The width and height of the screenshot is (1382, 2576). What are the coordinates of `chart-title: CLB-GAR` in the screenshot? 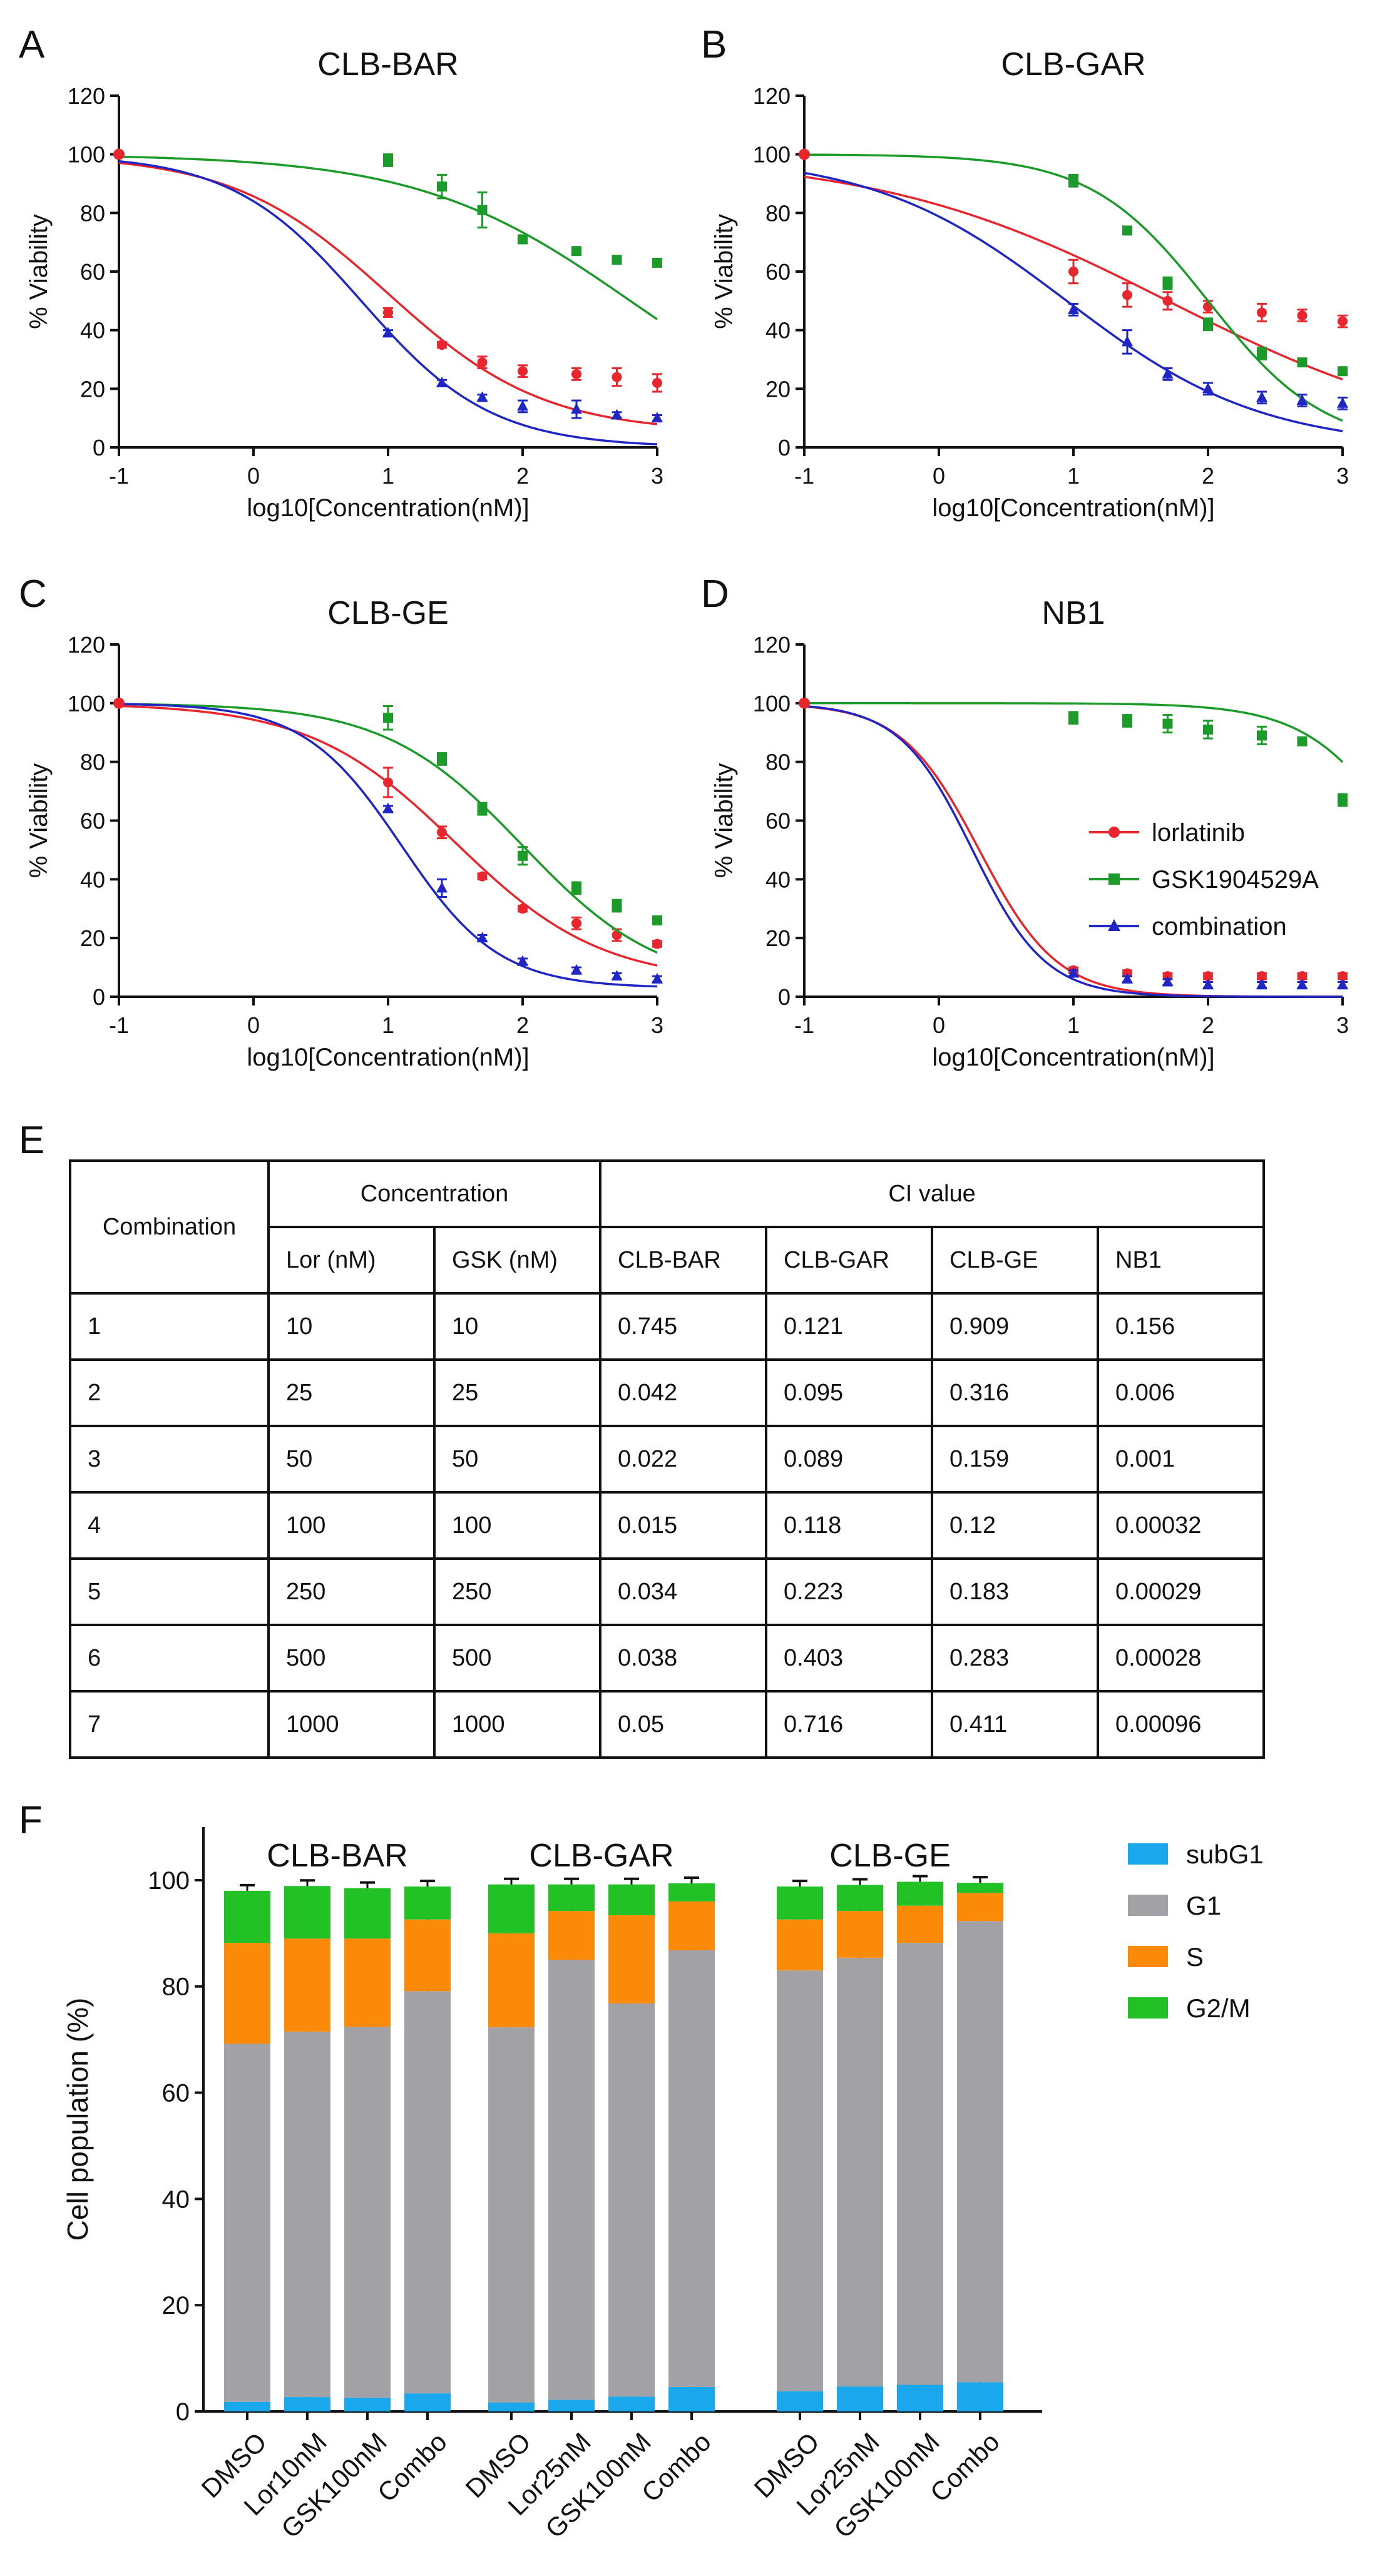 It's located at (1073, 64).